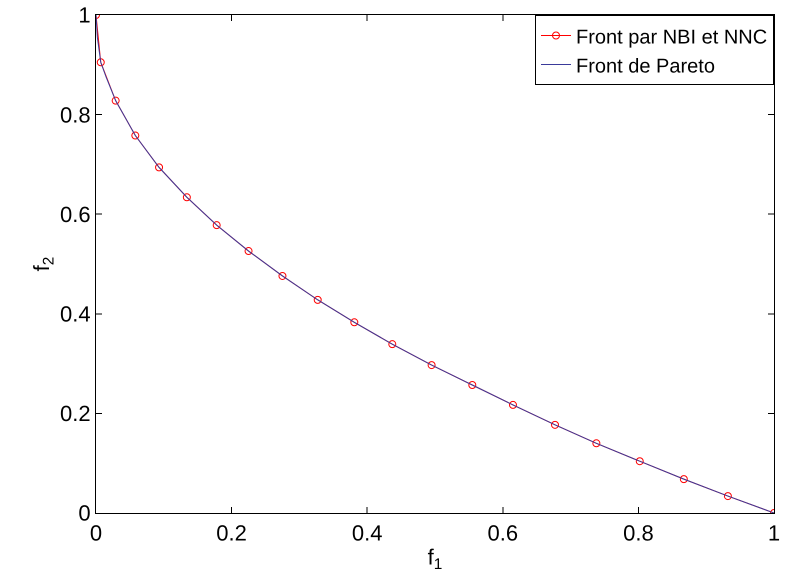 The image size is (788, 584). What do you see at coordinates (638, 533) in the screenshot?
I see `x-tick-label: 0.8` at bounding box center [638, 533].